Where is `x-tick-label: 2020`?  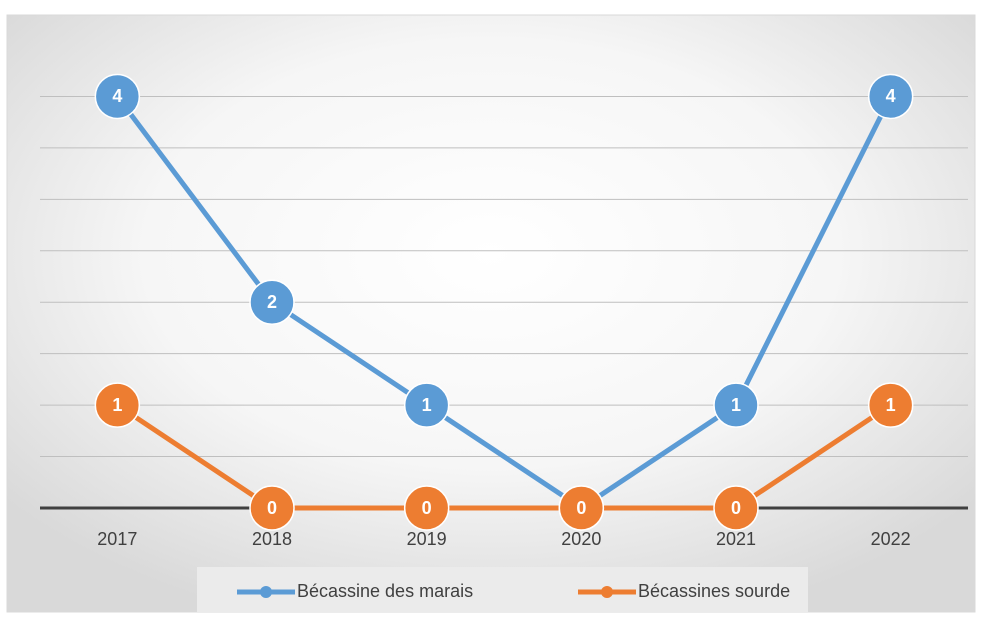 x-tick-label: 2020 is located at coordinates (581, 539).